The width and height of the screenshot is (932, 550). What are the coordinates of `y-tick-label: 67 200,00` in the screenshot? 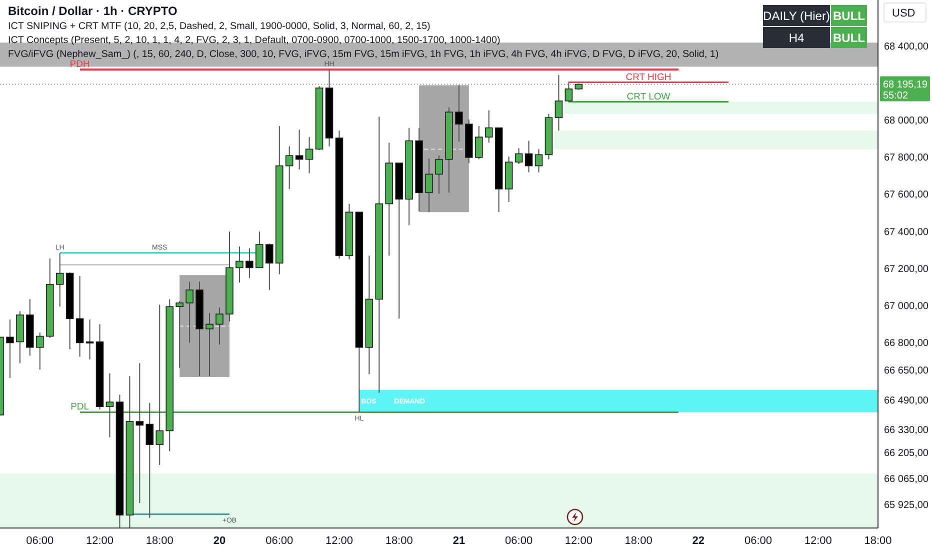 It's located at (906, 269).